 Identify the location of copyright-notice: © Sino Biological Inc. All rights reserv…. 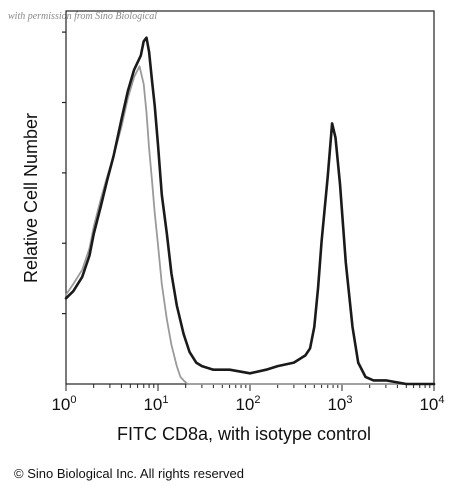
(129, 473).